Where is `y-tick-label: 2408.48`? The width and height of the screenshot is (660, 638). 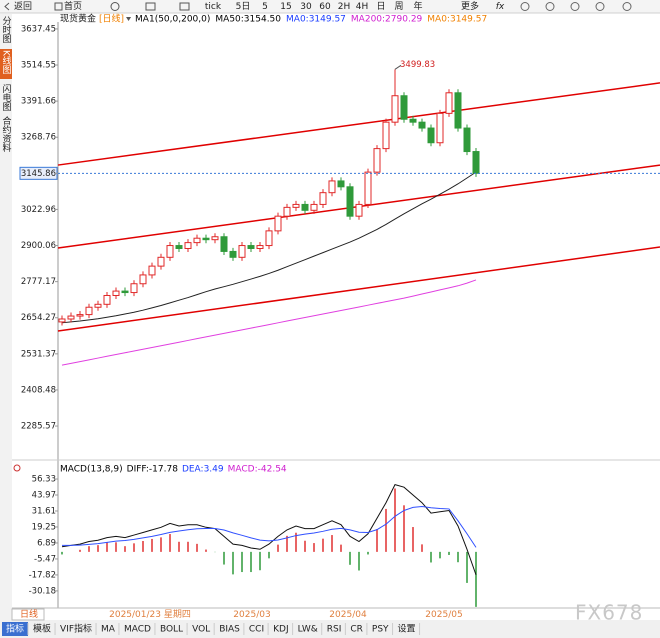
y-tick-label: 2408.48 is located at coordinates (38, 390).